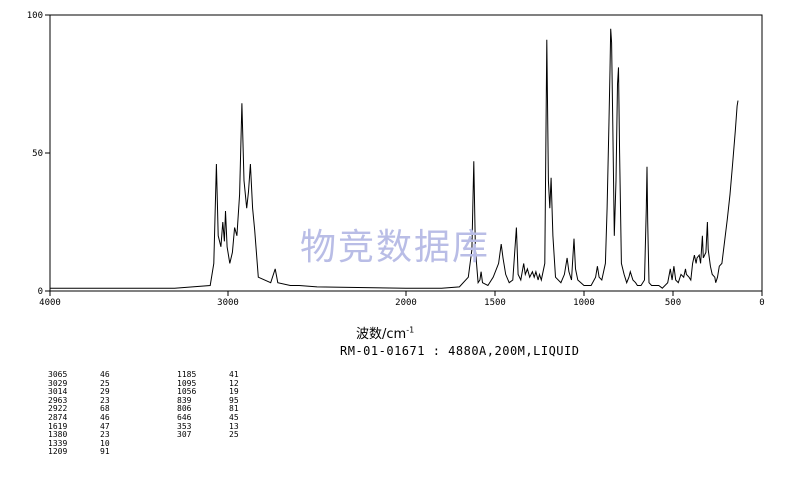  I want to click on peak-wavenumber: 307, so click(184, 435).